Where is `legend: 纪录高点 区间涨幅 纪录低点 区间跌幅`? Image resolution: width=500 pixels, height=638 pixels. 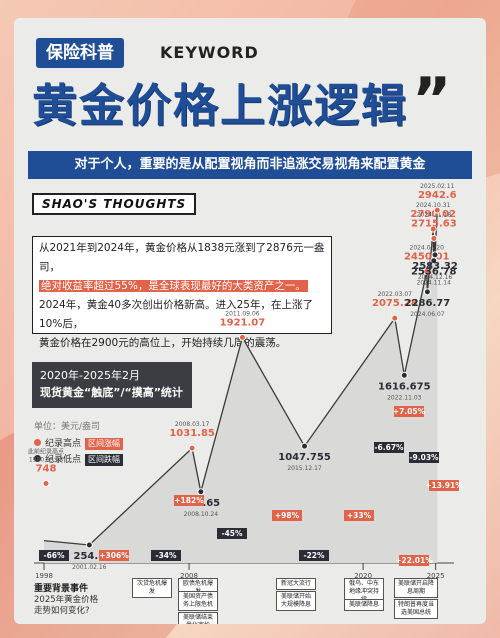
legend: 纪录高点 区间涨幅 纪录低点 区间跌幅 is located at coordinates (79, 452).